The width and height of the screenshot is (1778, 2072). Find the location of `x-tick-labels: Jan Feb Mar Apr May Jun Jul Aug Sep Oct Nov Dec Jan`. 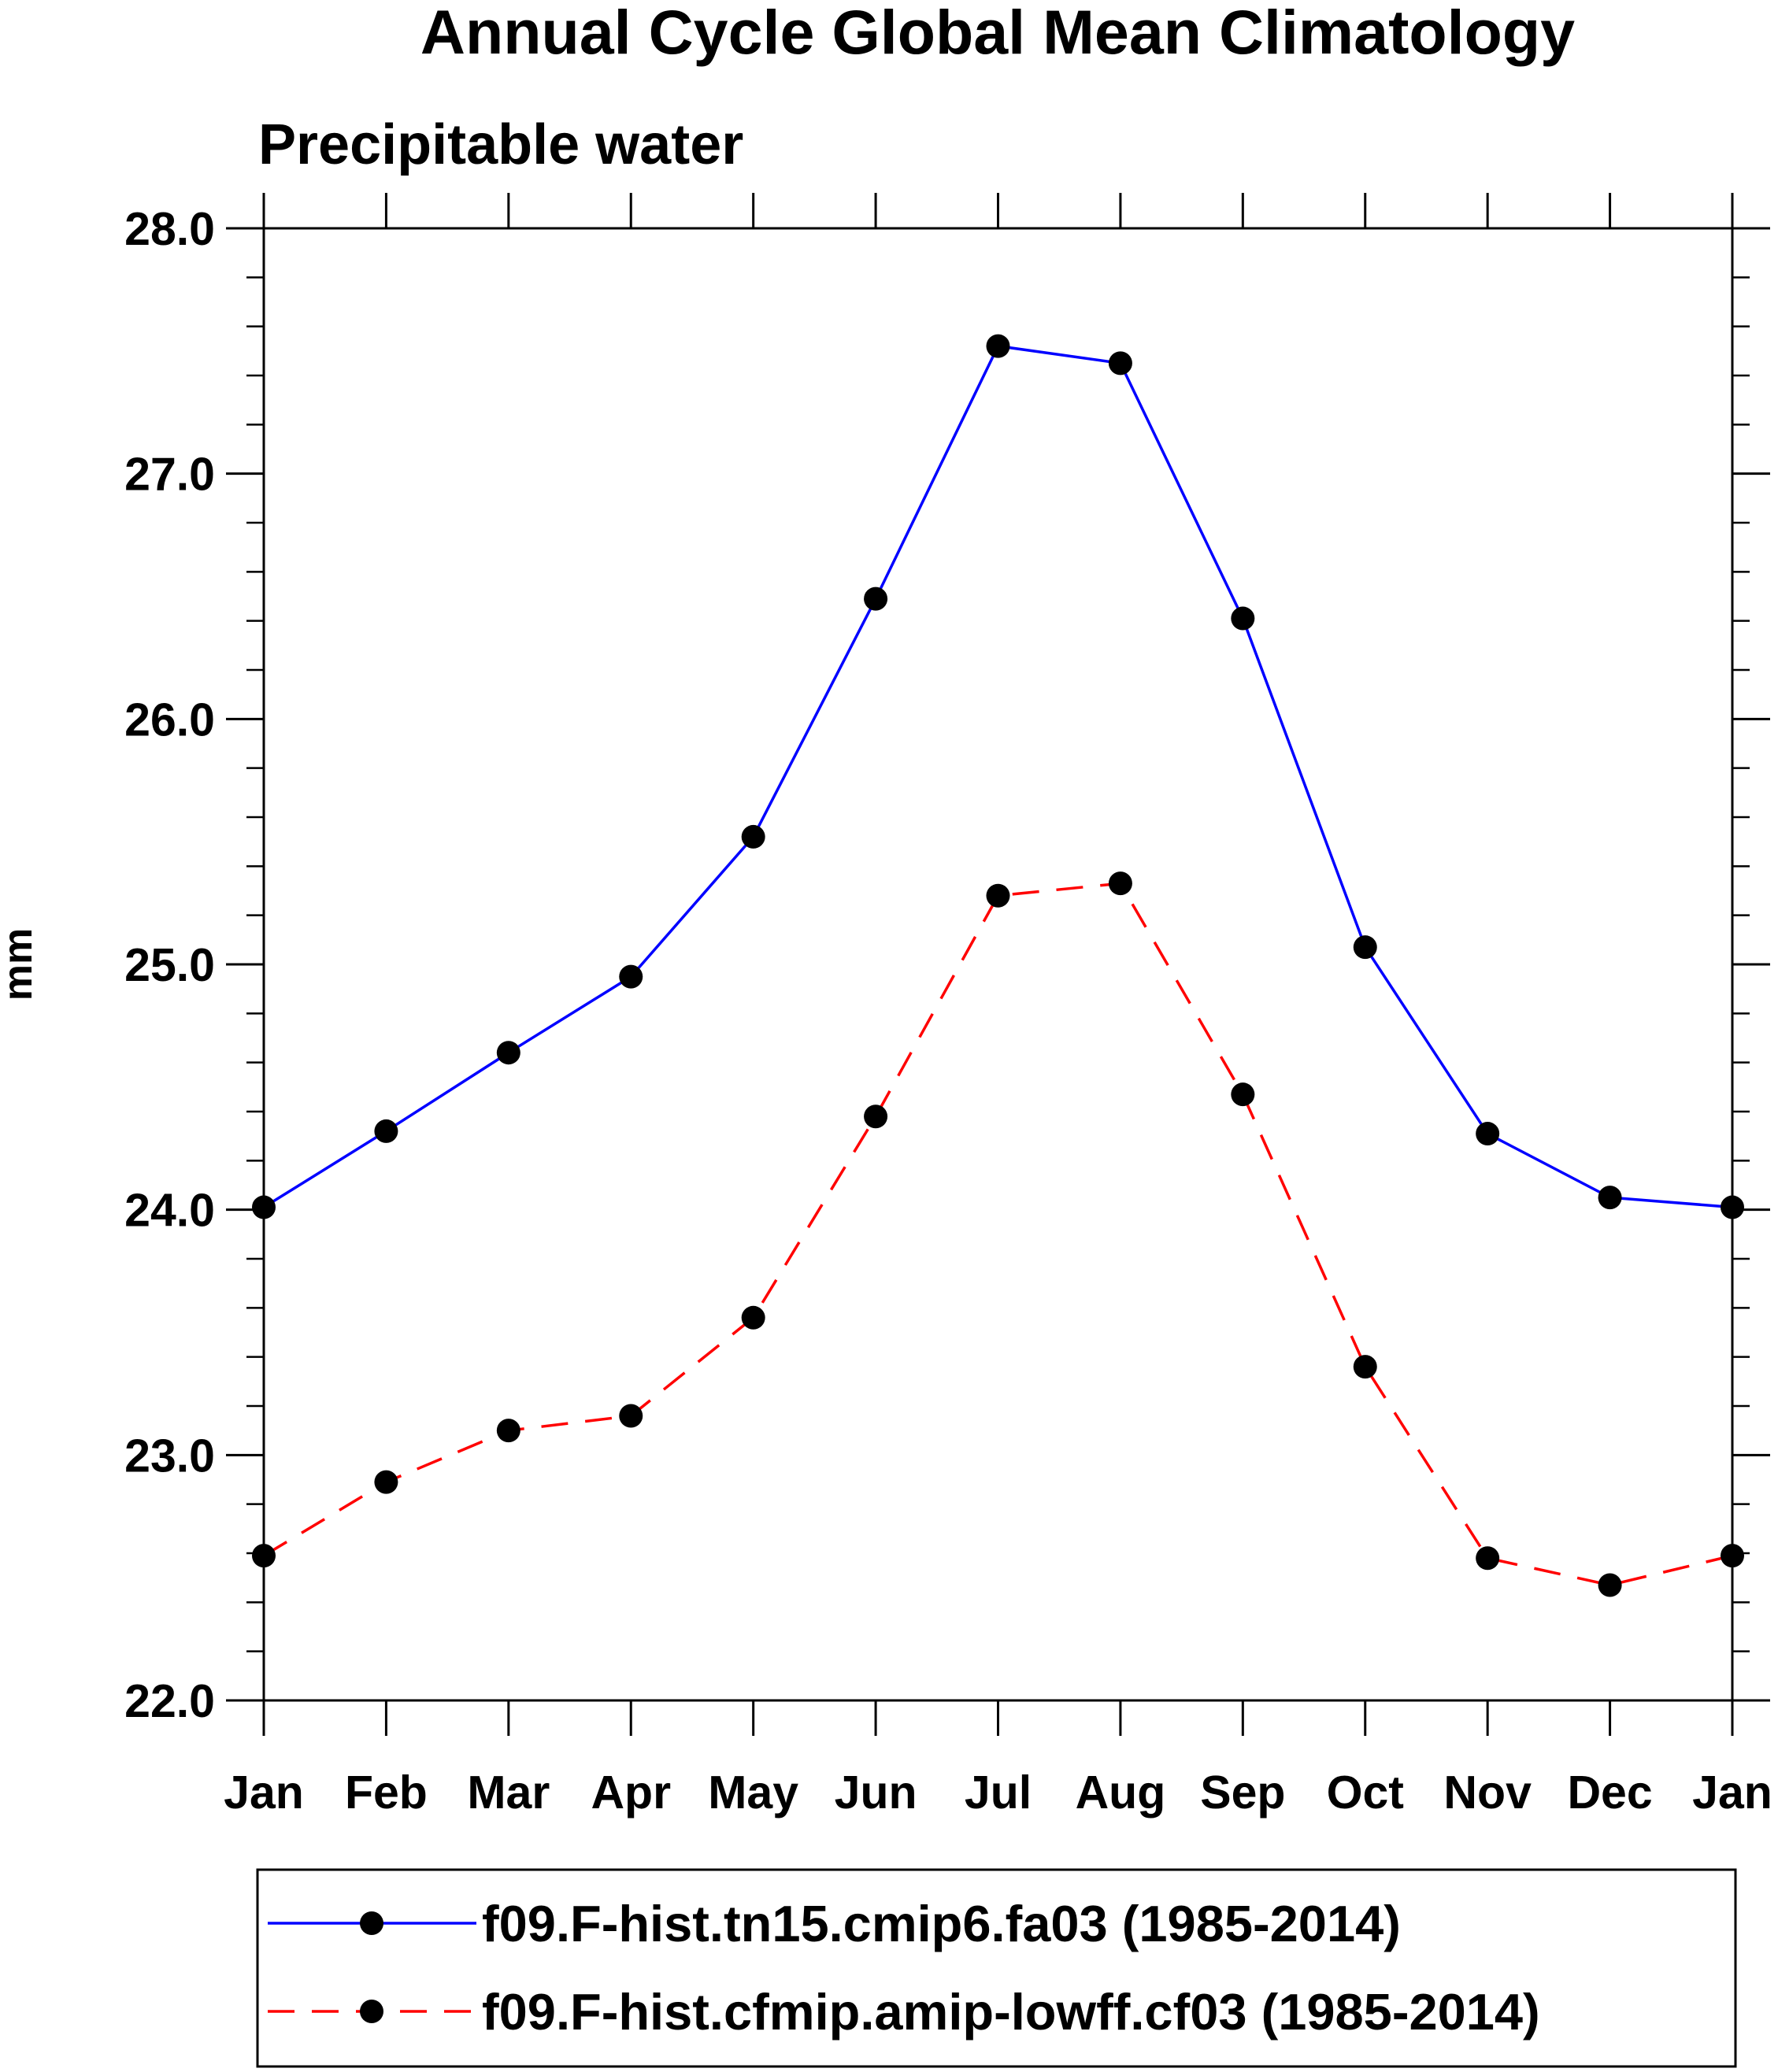

x-tick-labels: Jan Feb Mar Apr May Jun Jul Aug Sep Oct Nov Dec Jan is located at coordinates (998, 1793).